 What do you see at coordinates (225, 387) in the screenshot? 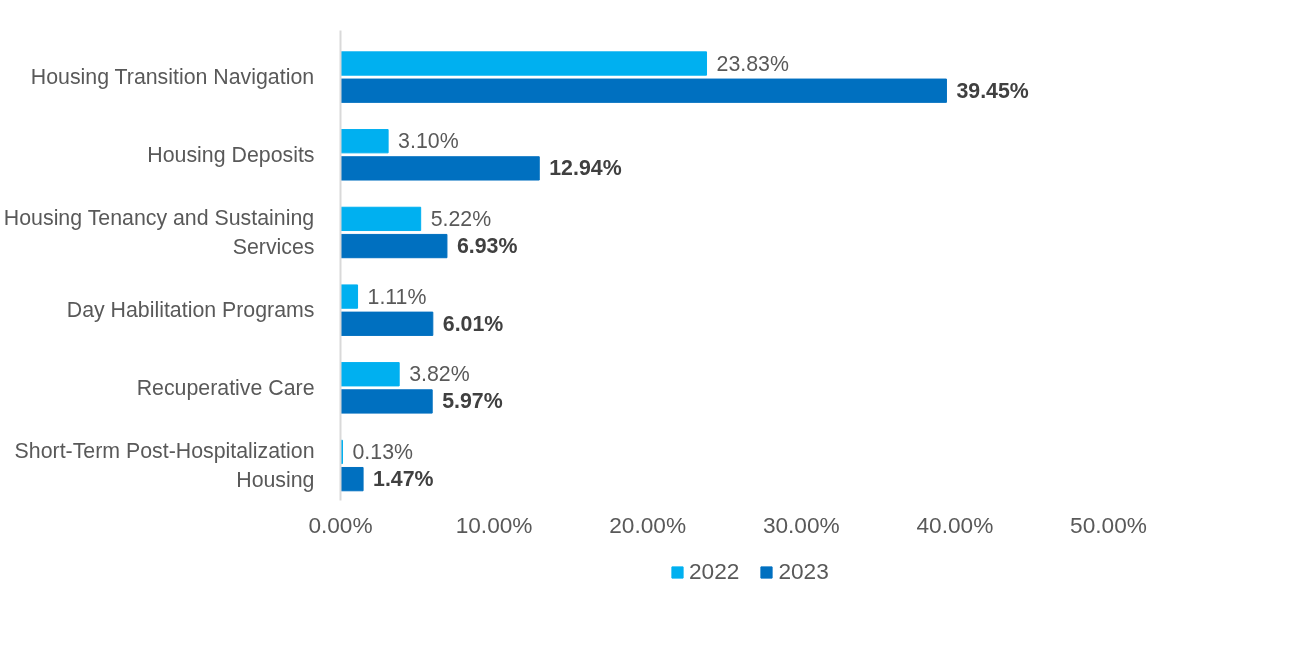
I see `y-tick-label: Recuperative Care` at bounding box center [225, 387].